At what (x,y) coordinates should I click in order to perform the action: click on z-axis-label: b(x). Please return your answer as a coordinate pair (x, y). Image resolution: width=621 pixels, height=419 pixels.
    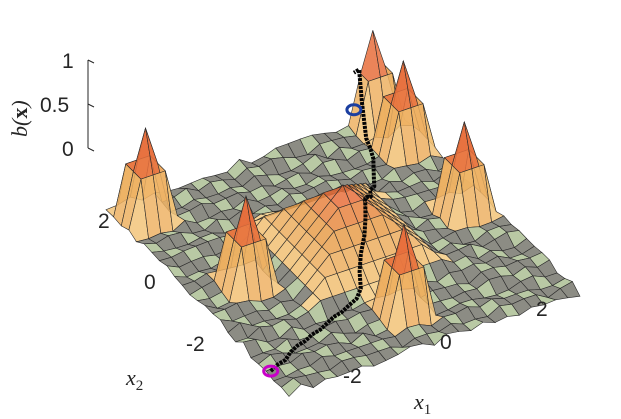
    Looking at the image, I should click on (19, 118).